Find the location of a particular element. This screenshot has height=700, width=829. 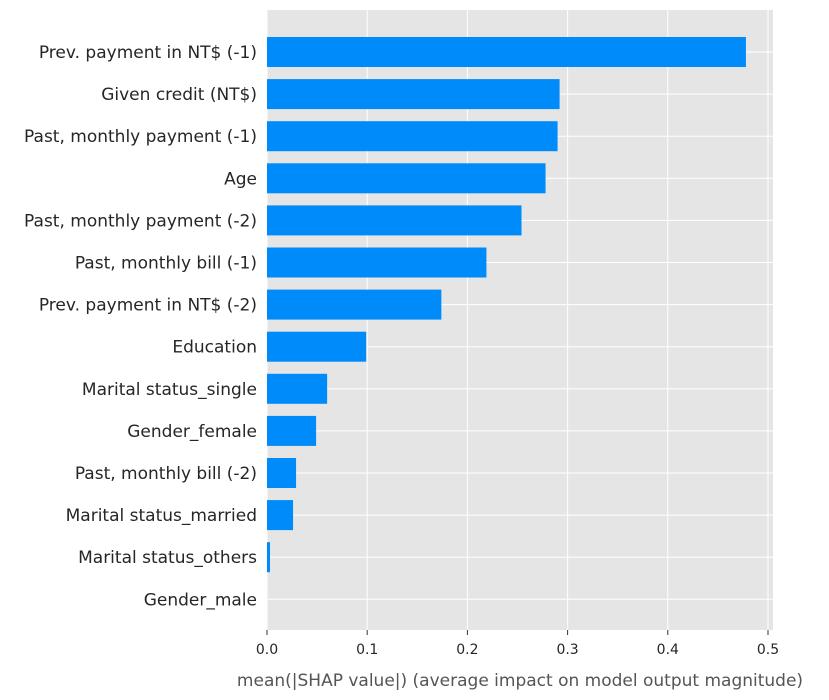

y-tick-label: Marital status_married is located at coordinates (161, 516).